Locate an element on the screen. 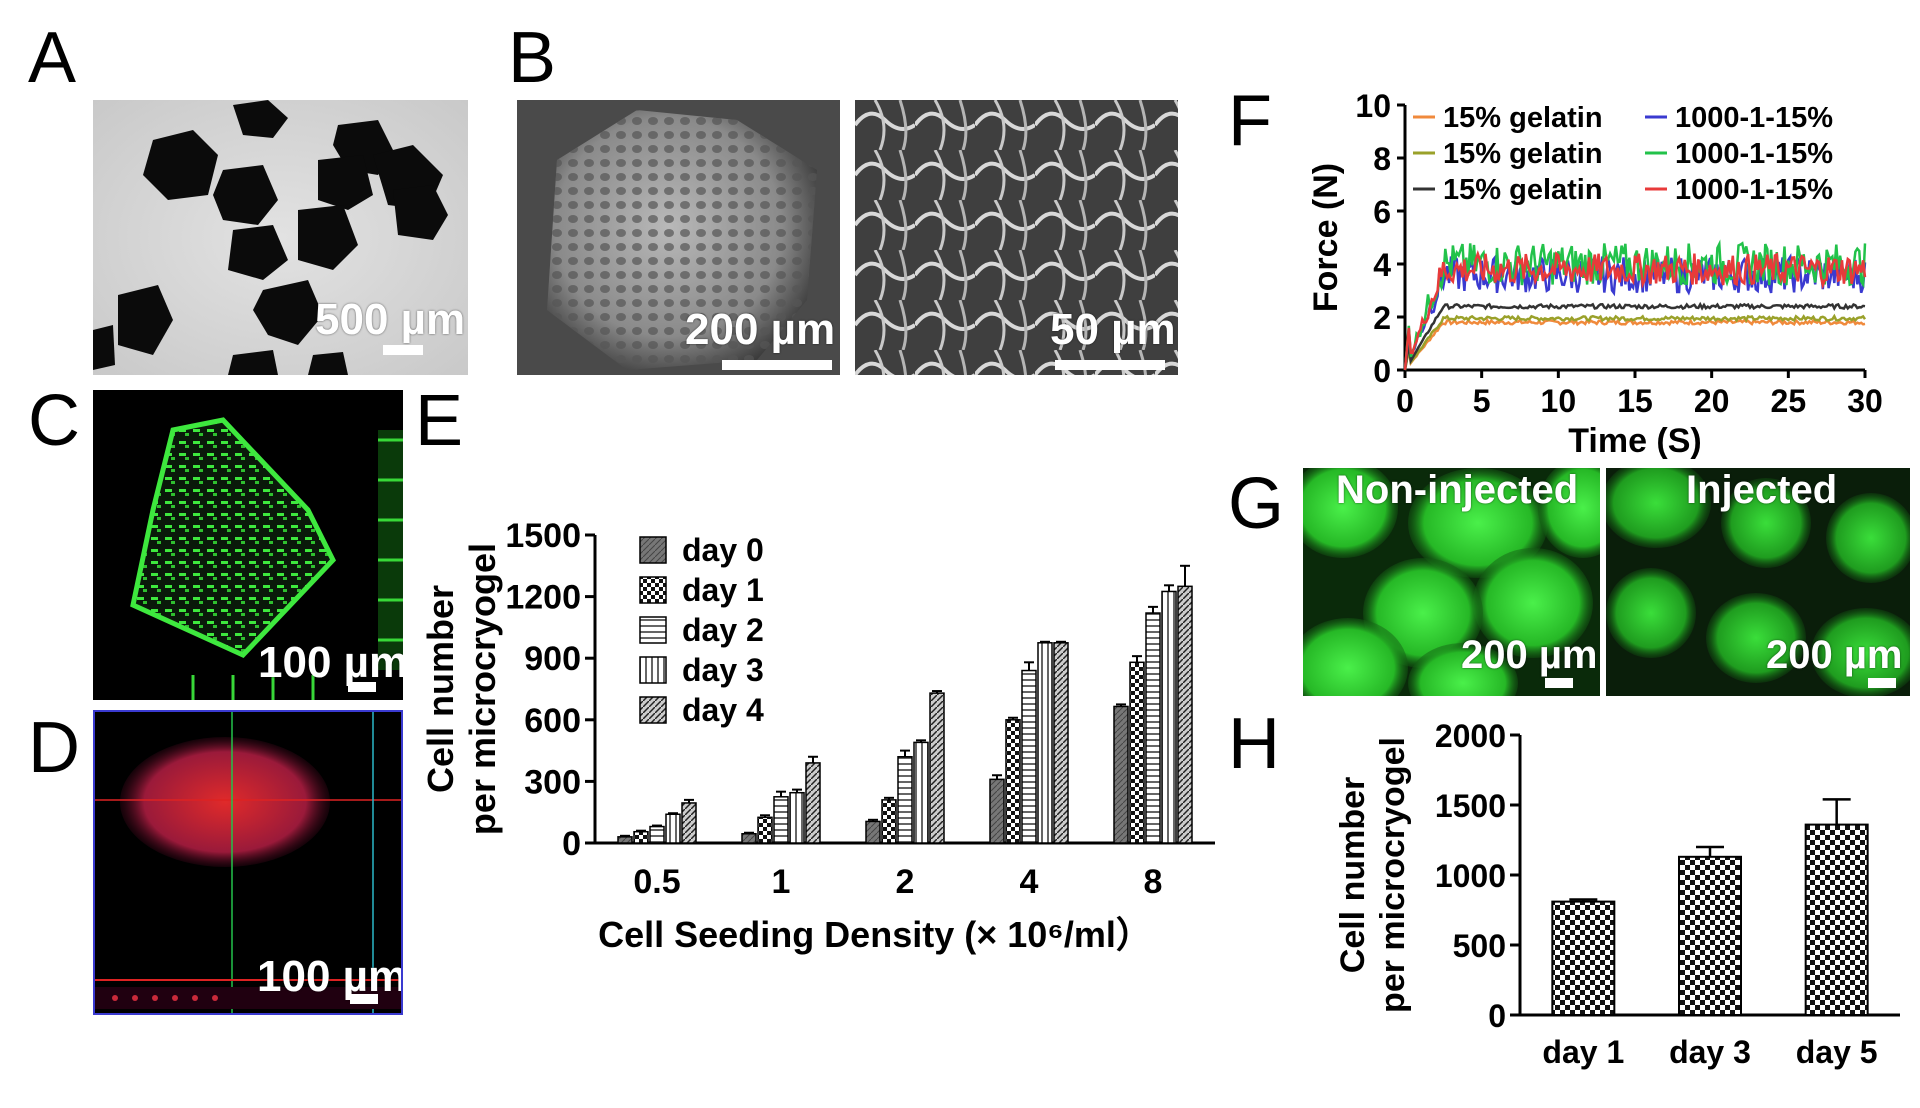 The image size is (1920, 1108). legend-label: day 1 is located at coordinates (723, 590).